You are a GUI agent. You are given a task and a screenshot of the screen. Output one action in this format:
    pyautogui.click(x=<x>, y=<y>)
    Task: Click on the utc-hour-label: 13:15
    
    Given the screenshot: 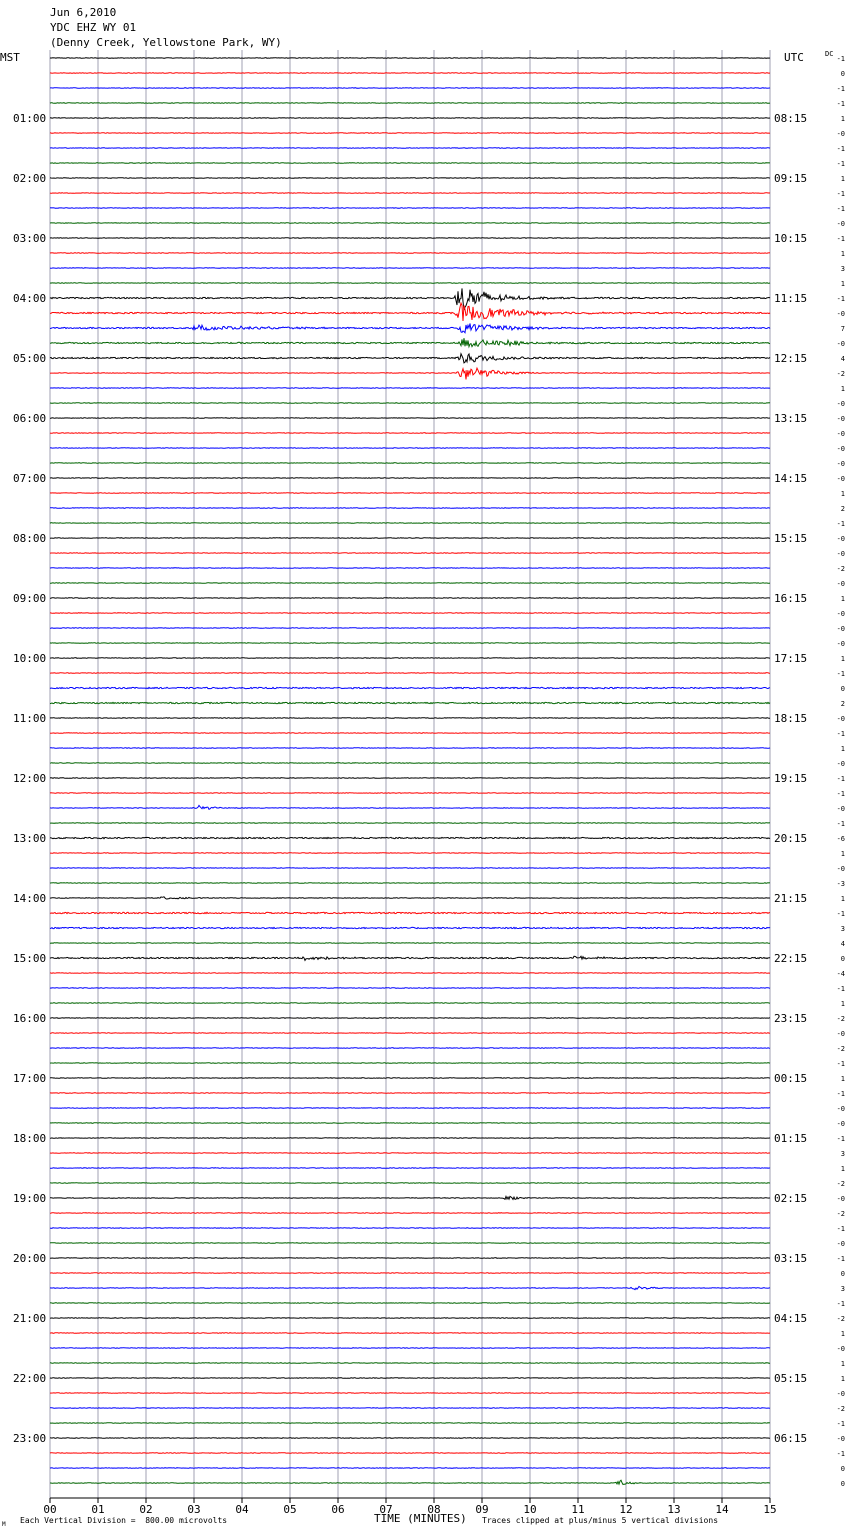 What is the action you would take?
    pyautogui.click(x=790, y=418)
    